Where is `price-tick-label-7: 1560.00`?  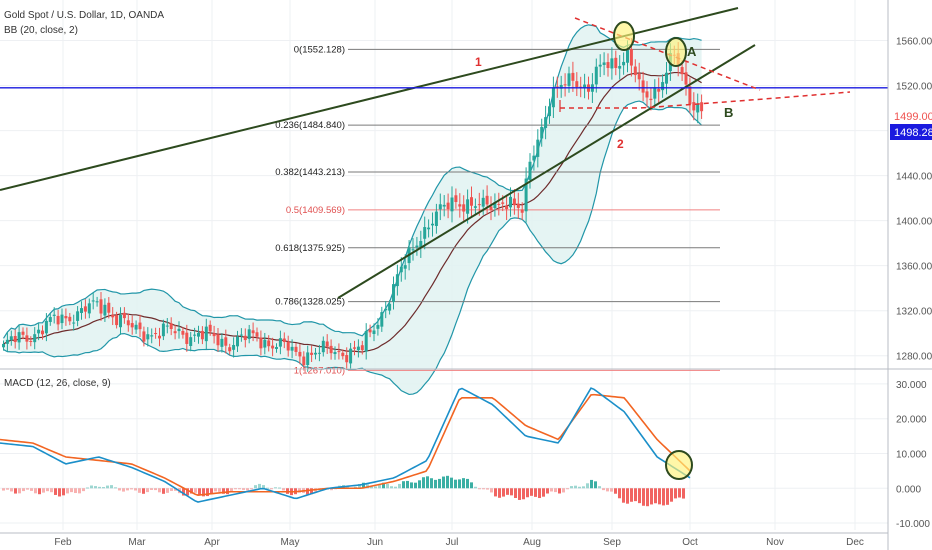 price-tick-label-7: 1560.00 is located at coordinates (914, 42).